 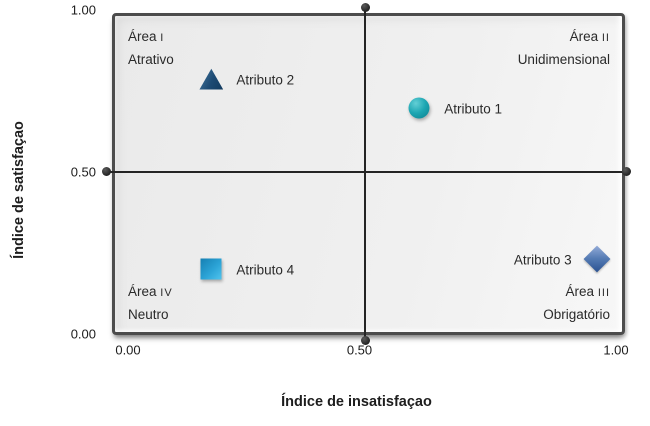 What do you see at coordinates (626, 172) in the screenshot?
I see `midline-right-dot` at bounding box center [626, 172].